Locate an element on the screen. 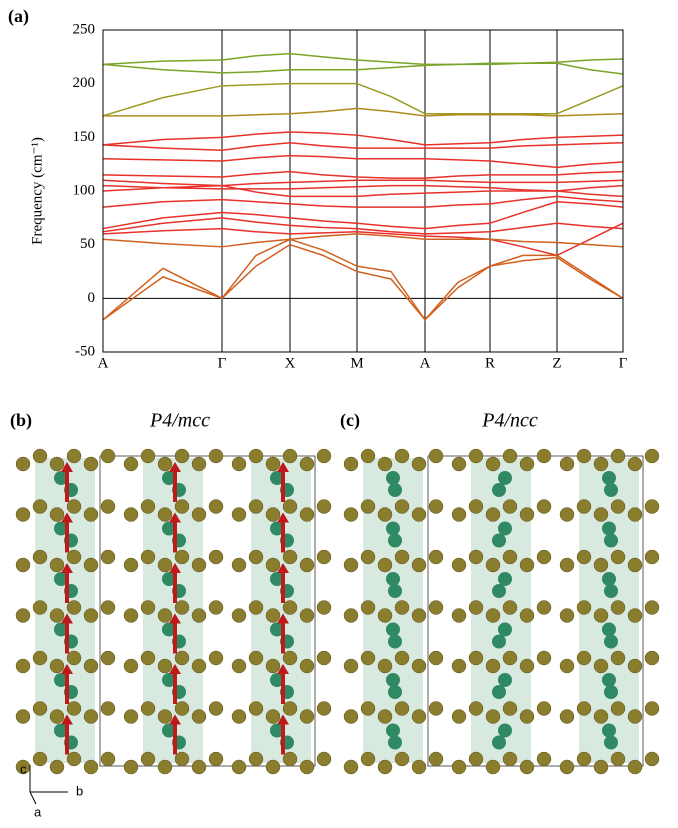 This screenshot has width=678, height=828. panel-label: (b) is located at coordinates (21, 420).